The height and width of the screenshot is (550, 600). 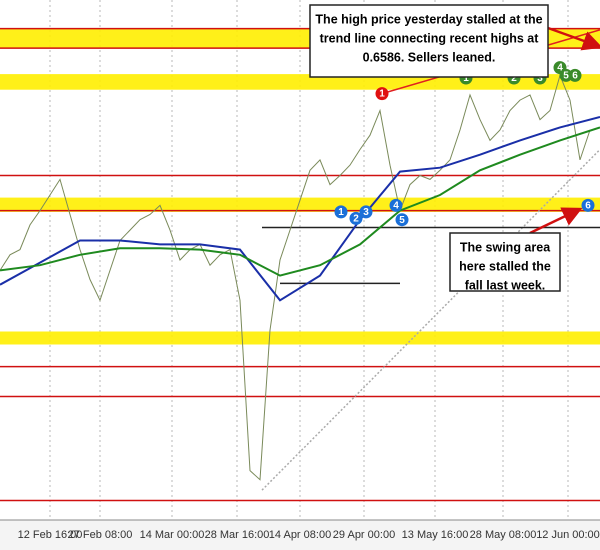 I want to click on x-tick-label: 29 Apr 00:00, so click(x=364, y=535).